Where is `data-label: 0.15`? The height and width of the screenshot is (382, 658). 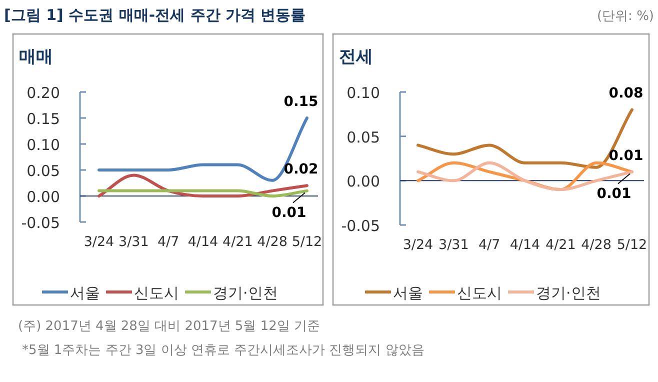 data-label: 0.15 is located at coordinates (301, 102).